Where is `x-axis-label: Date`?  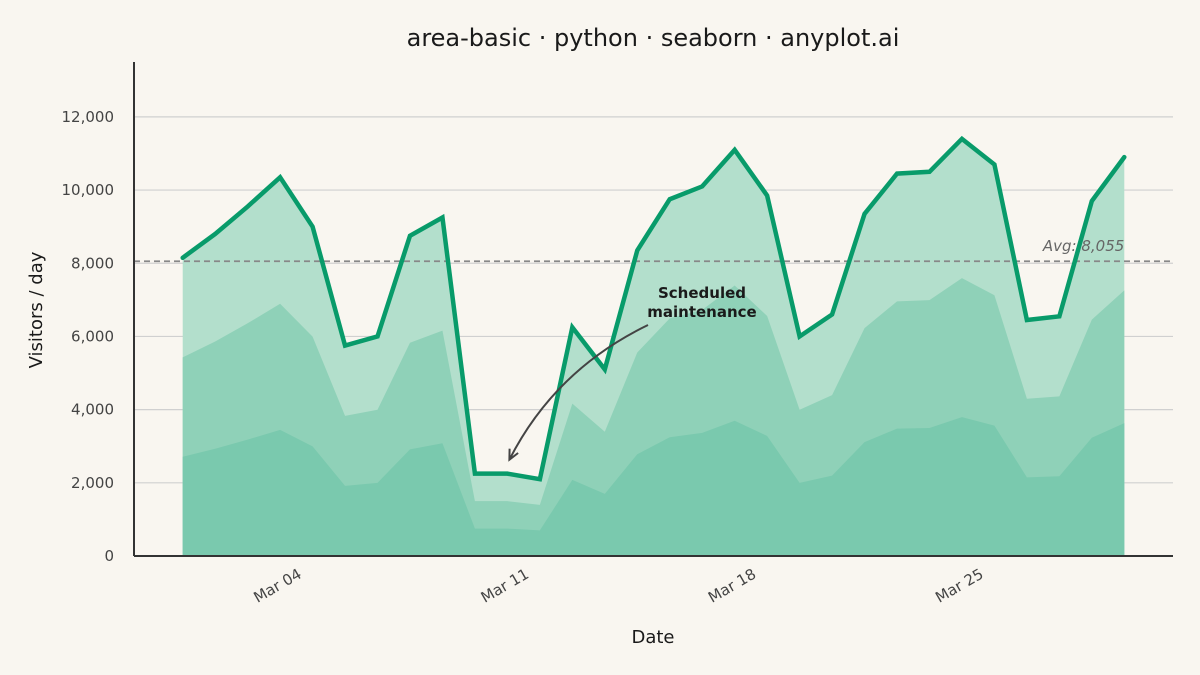 x-axis-label: Date is located at coordinates (652, 637).